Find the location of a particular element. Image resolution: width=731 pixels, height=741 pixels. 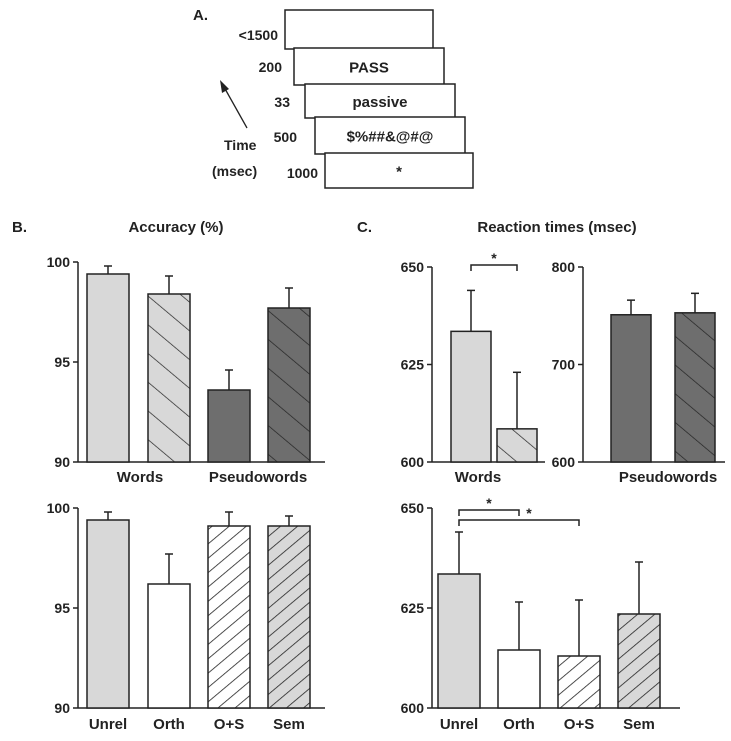

trial-sequence-diagram: <1500 200 PASS 33 passive 500 $%##&@#@ 1000 * is located at coordinates (356, 99).